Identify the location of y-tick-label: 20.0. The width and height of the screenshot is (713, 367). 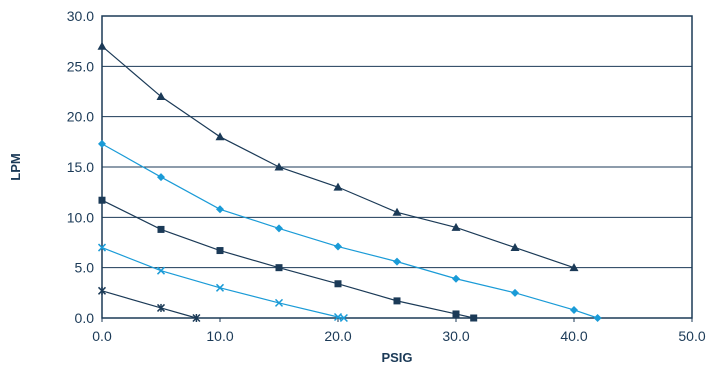
(80, 117).